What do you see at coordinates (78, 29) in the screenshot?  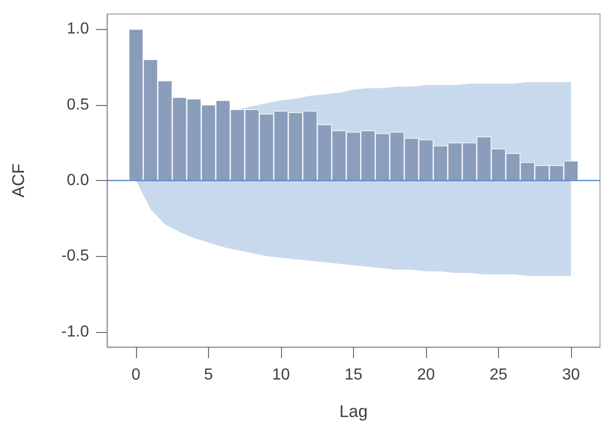 I see `y-tick-label: 1.0` at bounding box center [78, 29].